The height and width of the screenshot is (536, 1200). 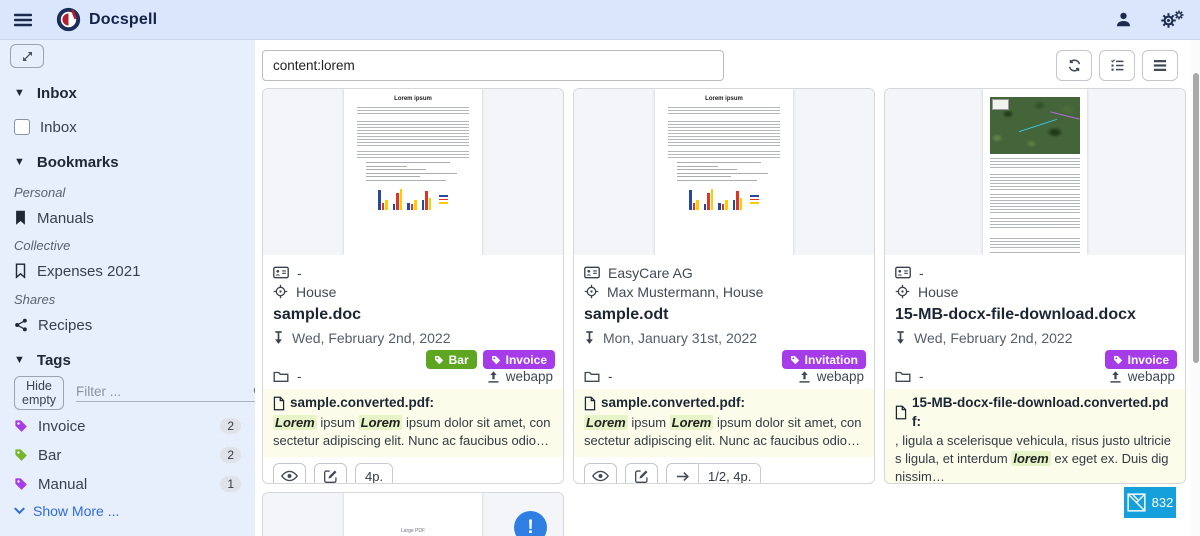 I want to click on tag-pill: Bar, so click(x=451, y=359).